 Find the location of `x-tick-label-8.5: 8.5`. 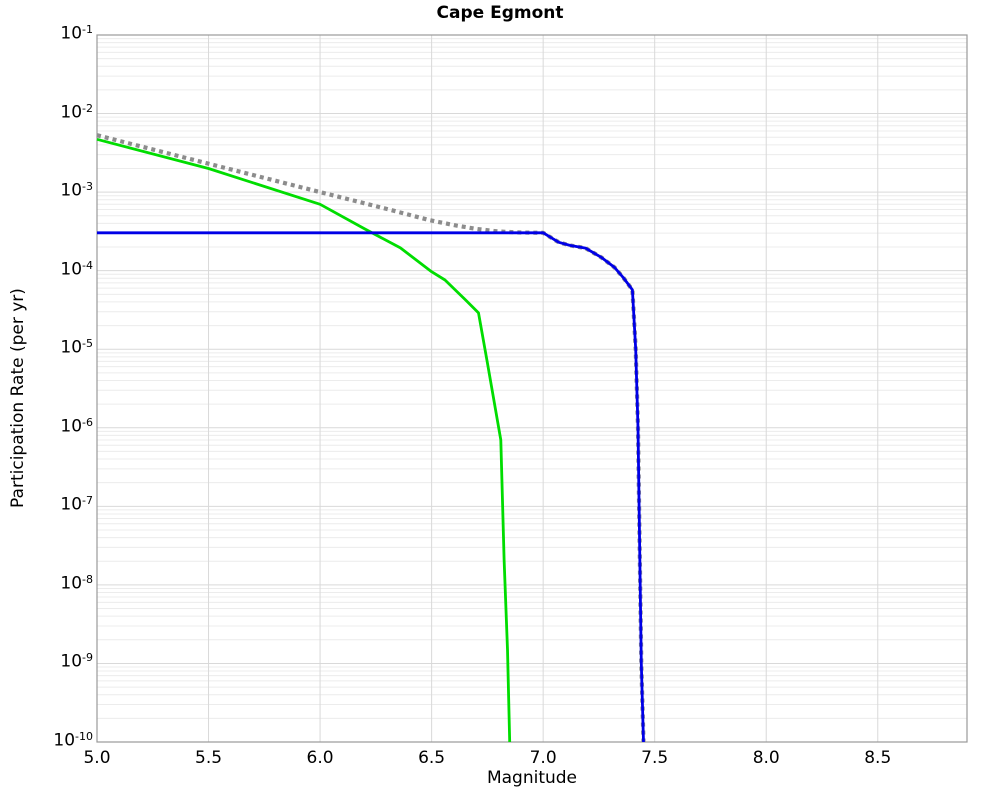

x-tick-label-8.5: 8.5 is located at coordinates (878, 758).